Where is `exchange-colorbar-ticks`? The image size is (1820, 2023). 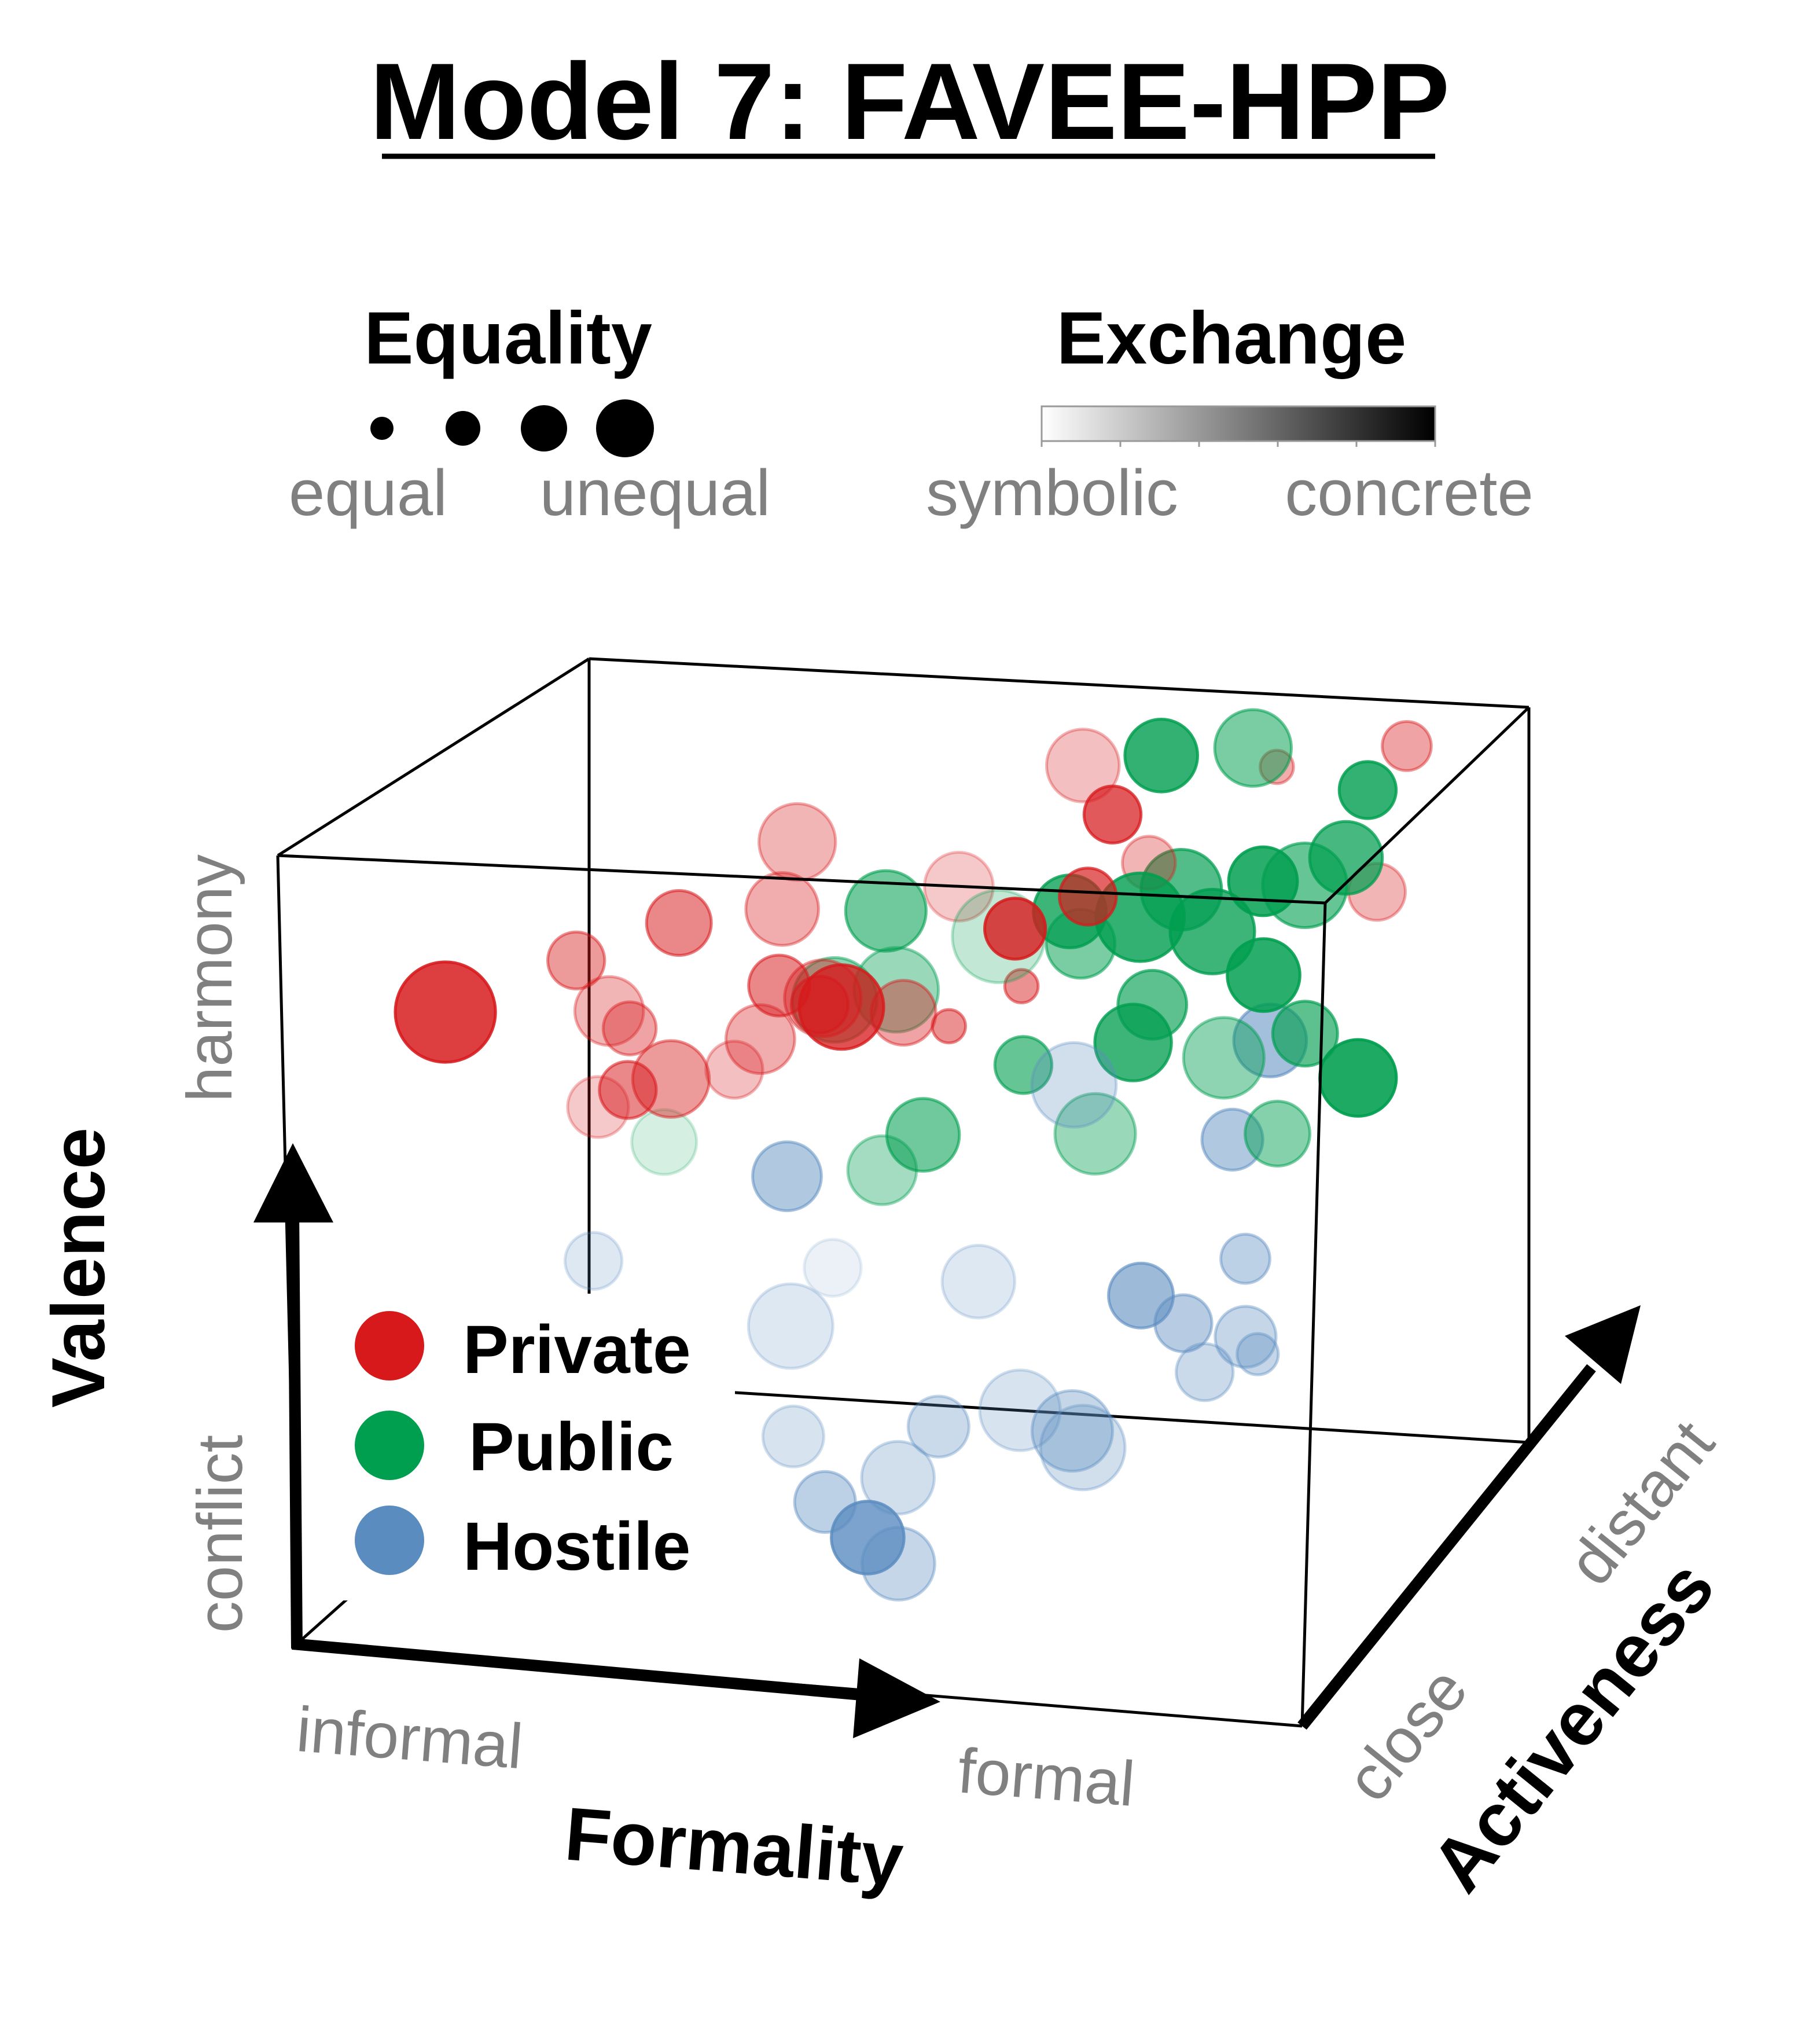
exchange-colorbar-ticks is located at coordinates (1238, 444).